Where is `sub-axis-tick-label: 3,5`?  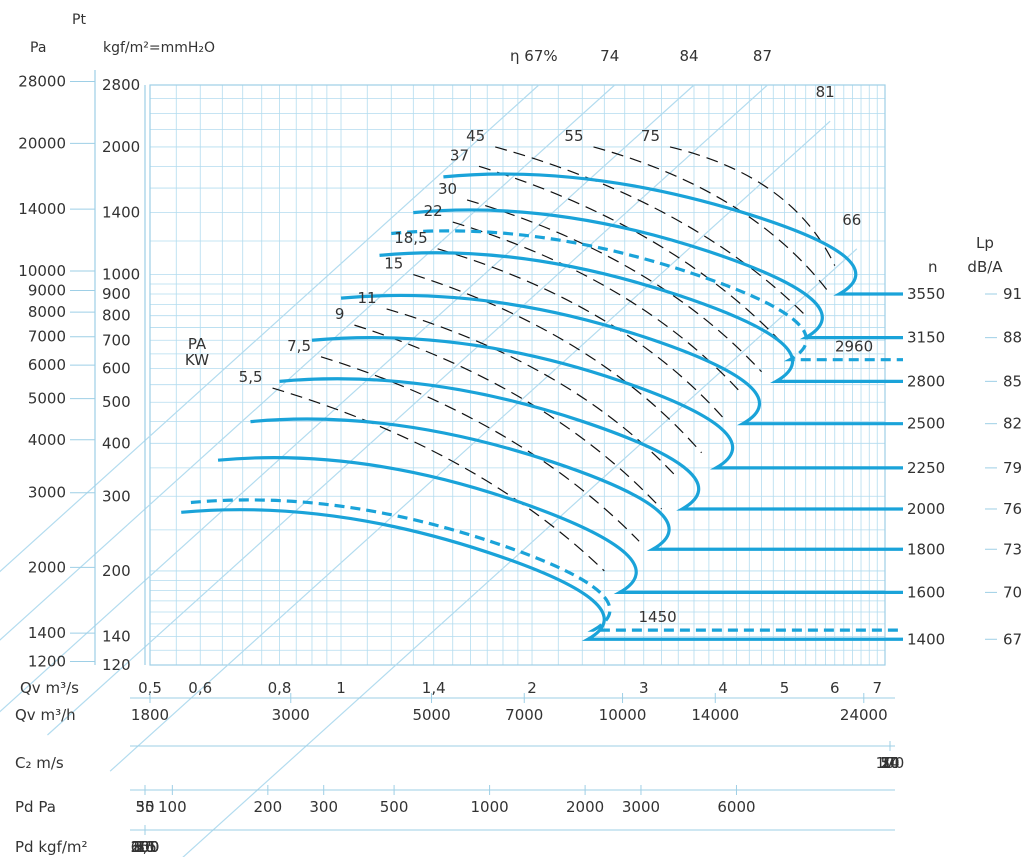
sub-axis-tick-label: 3,5 is located at coordinates (145, 847).